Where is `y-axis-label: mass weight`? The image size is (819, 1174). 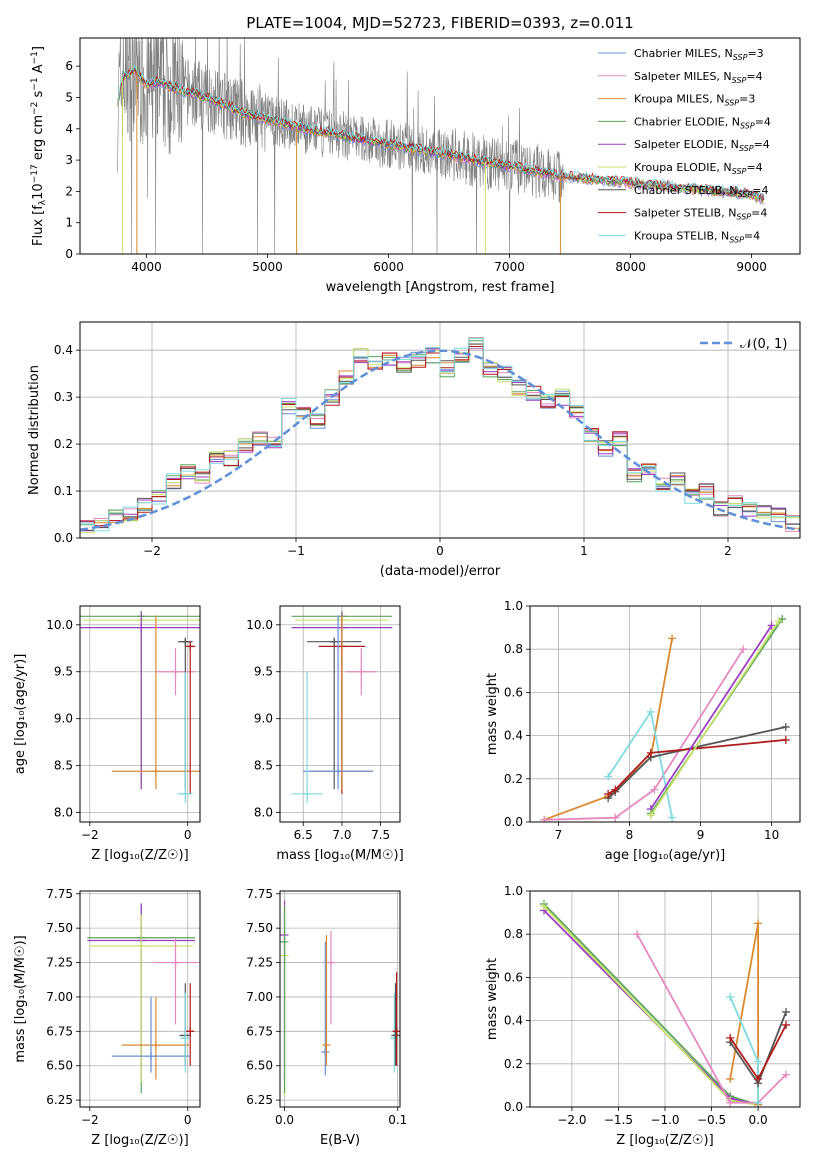
y-axis-label: mass weight is located at coordinates (492, 714).